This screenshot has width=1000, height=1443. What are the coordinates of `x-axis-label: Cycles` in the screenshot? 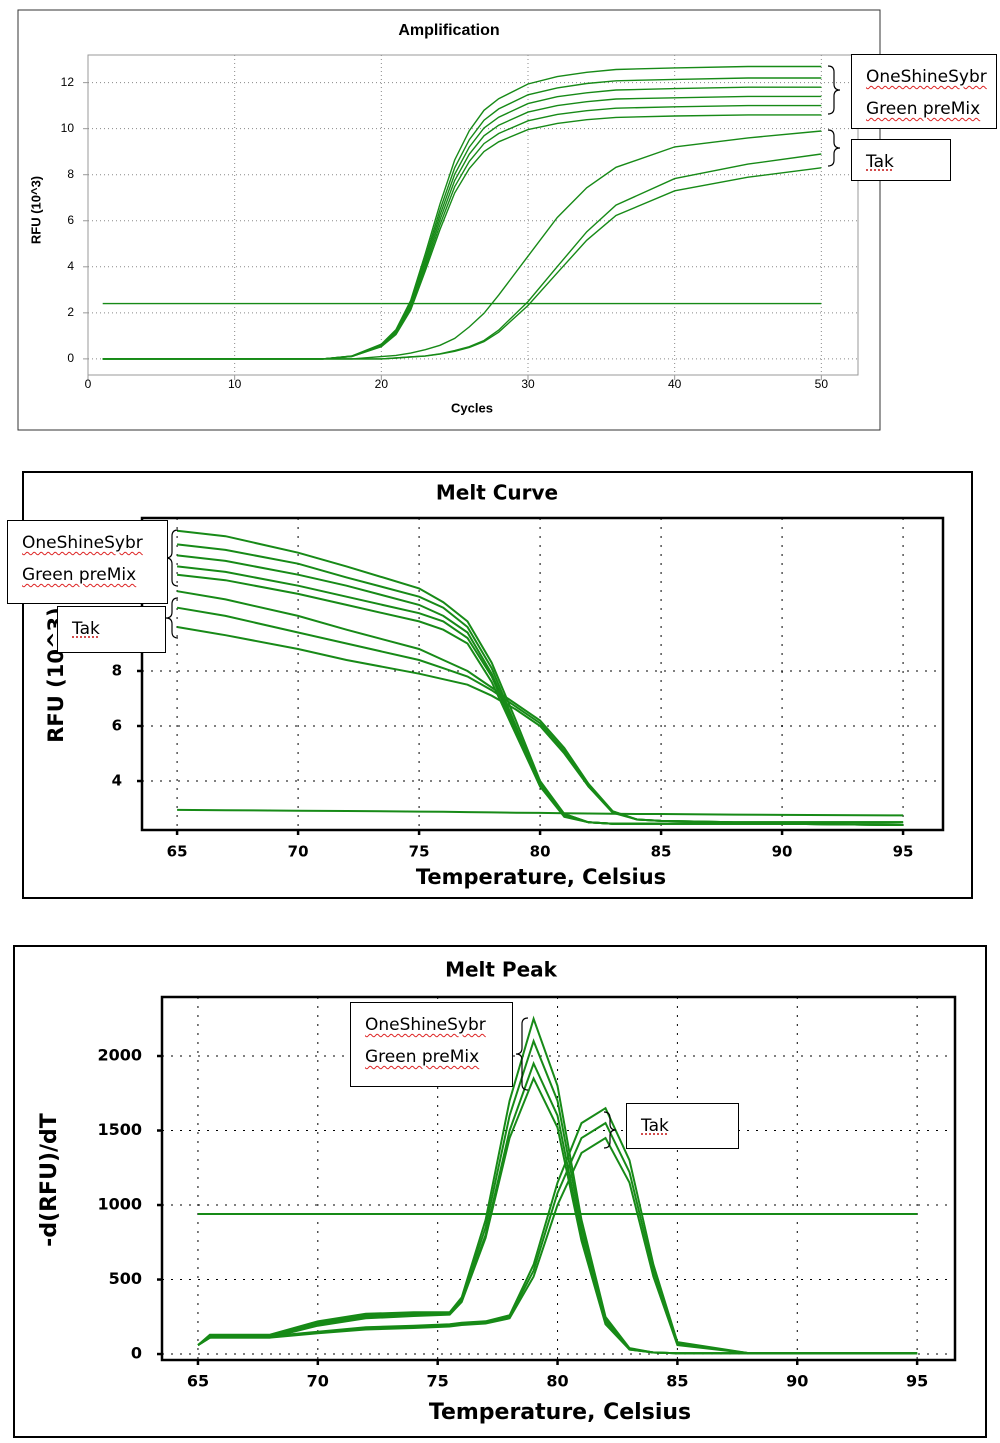 It's located at (472, 407).